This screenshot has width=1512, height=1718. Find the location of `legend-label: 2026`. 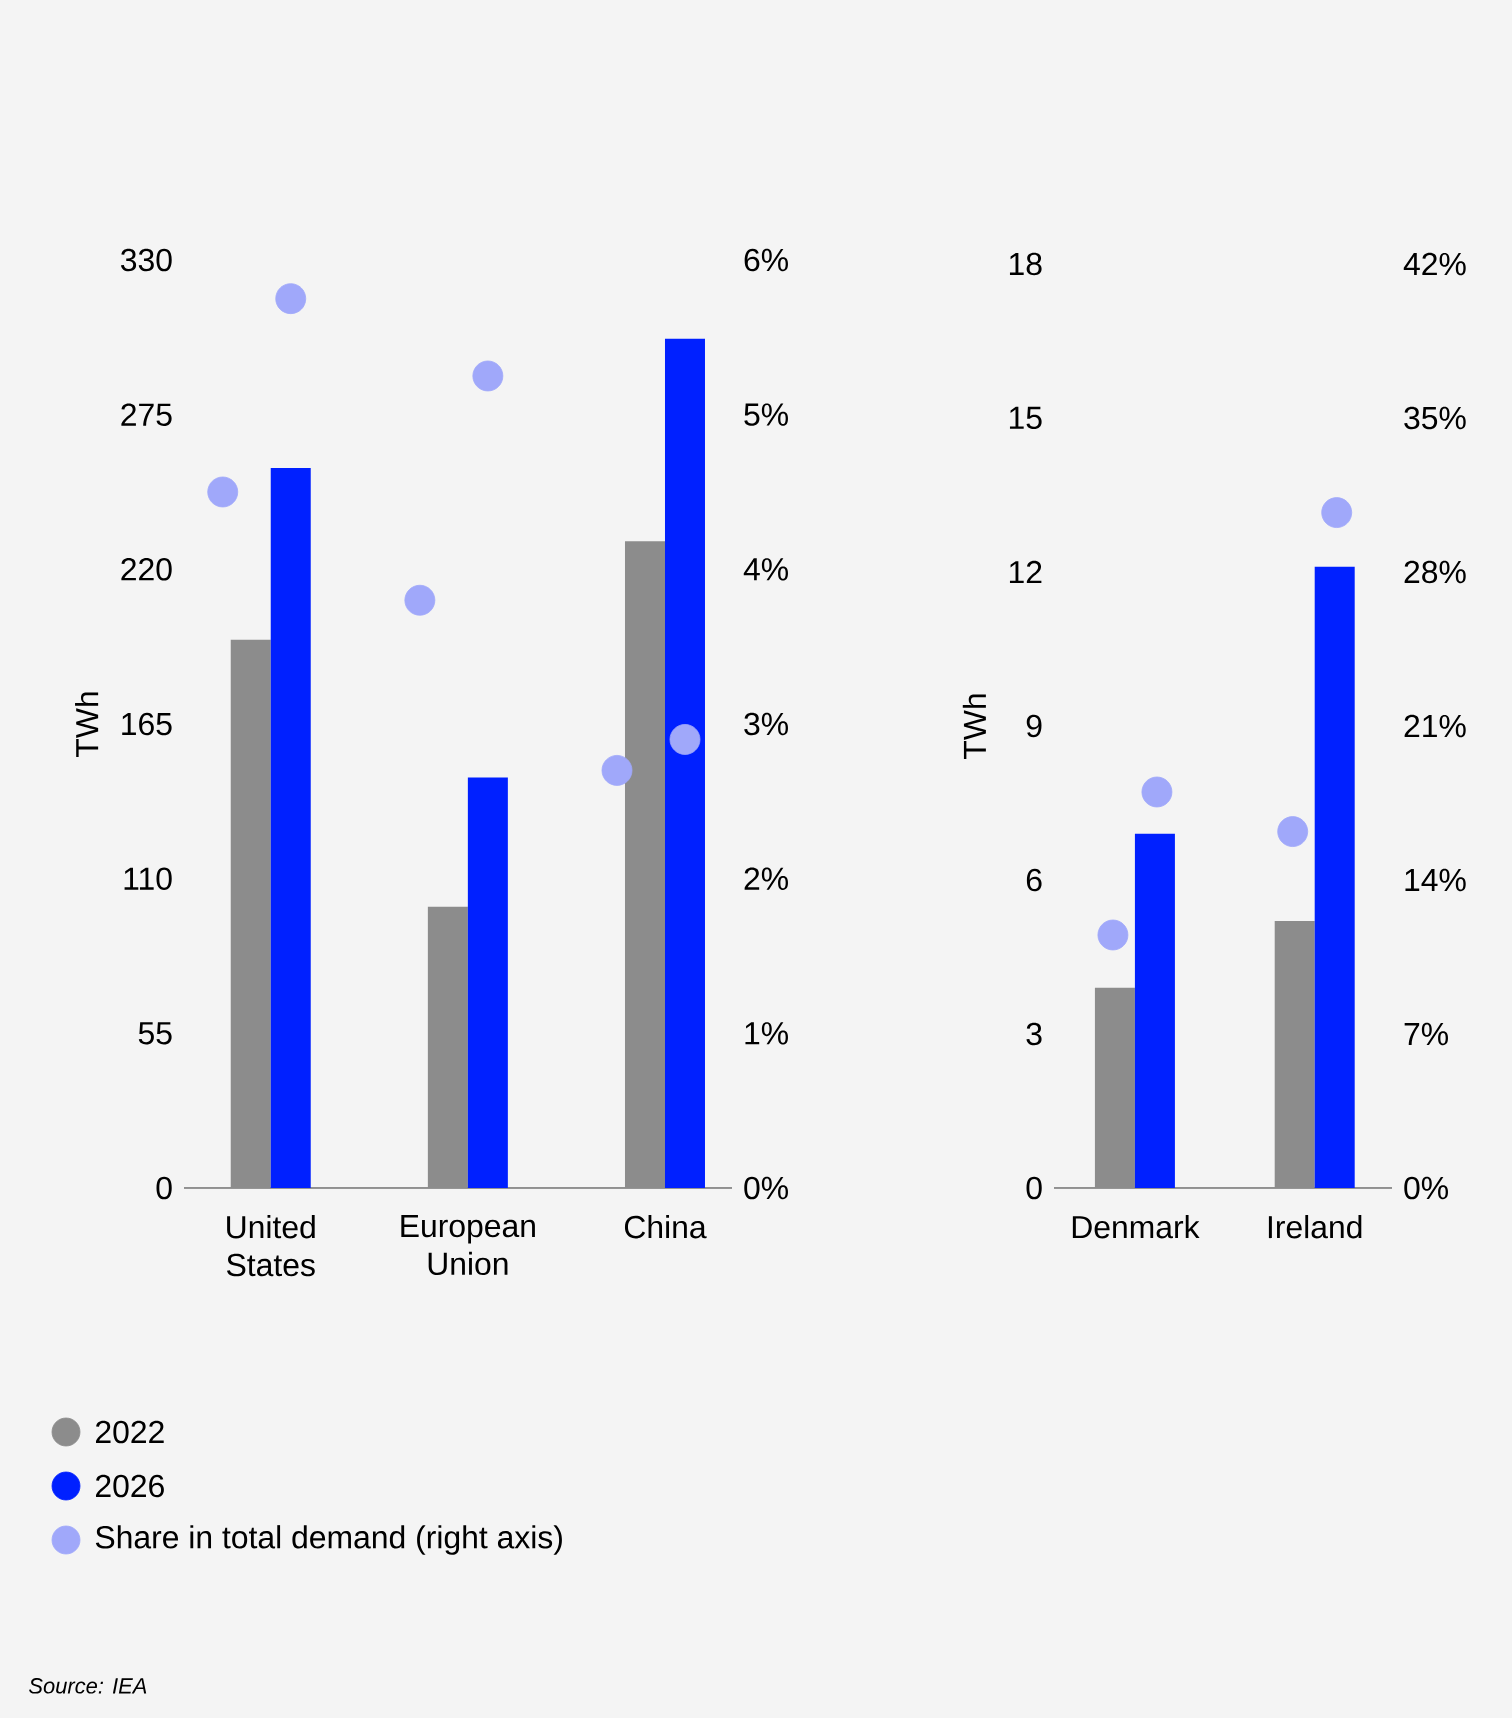

legend-label: 2026 is located at coordinates (129, 1486).